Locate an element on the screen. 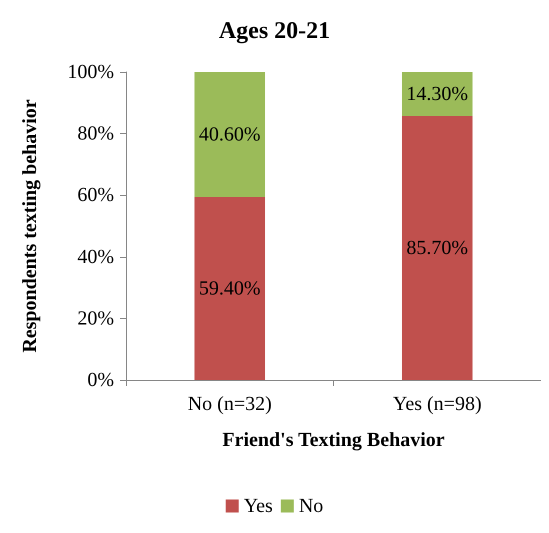 The width and height of the screenshot is (549, 533). data-label: 59.40% is located at coordinates (229, 289).